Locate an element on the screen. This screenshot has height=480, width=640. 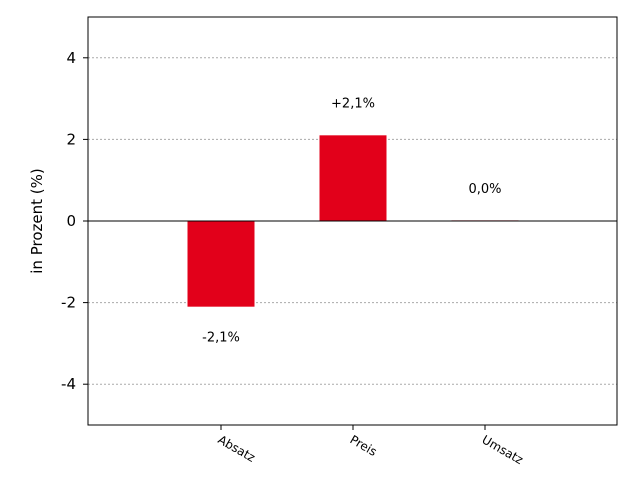
y-tick-label: -4 is located at coordinates (68, 384).